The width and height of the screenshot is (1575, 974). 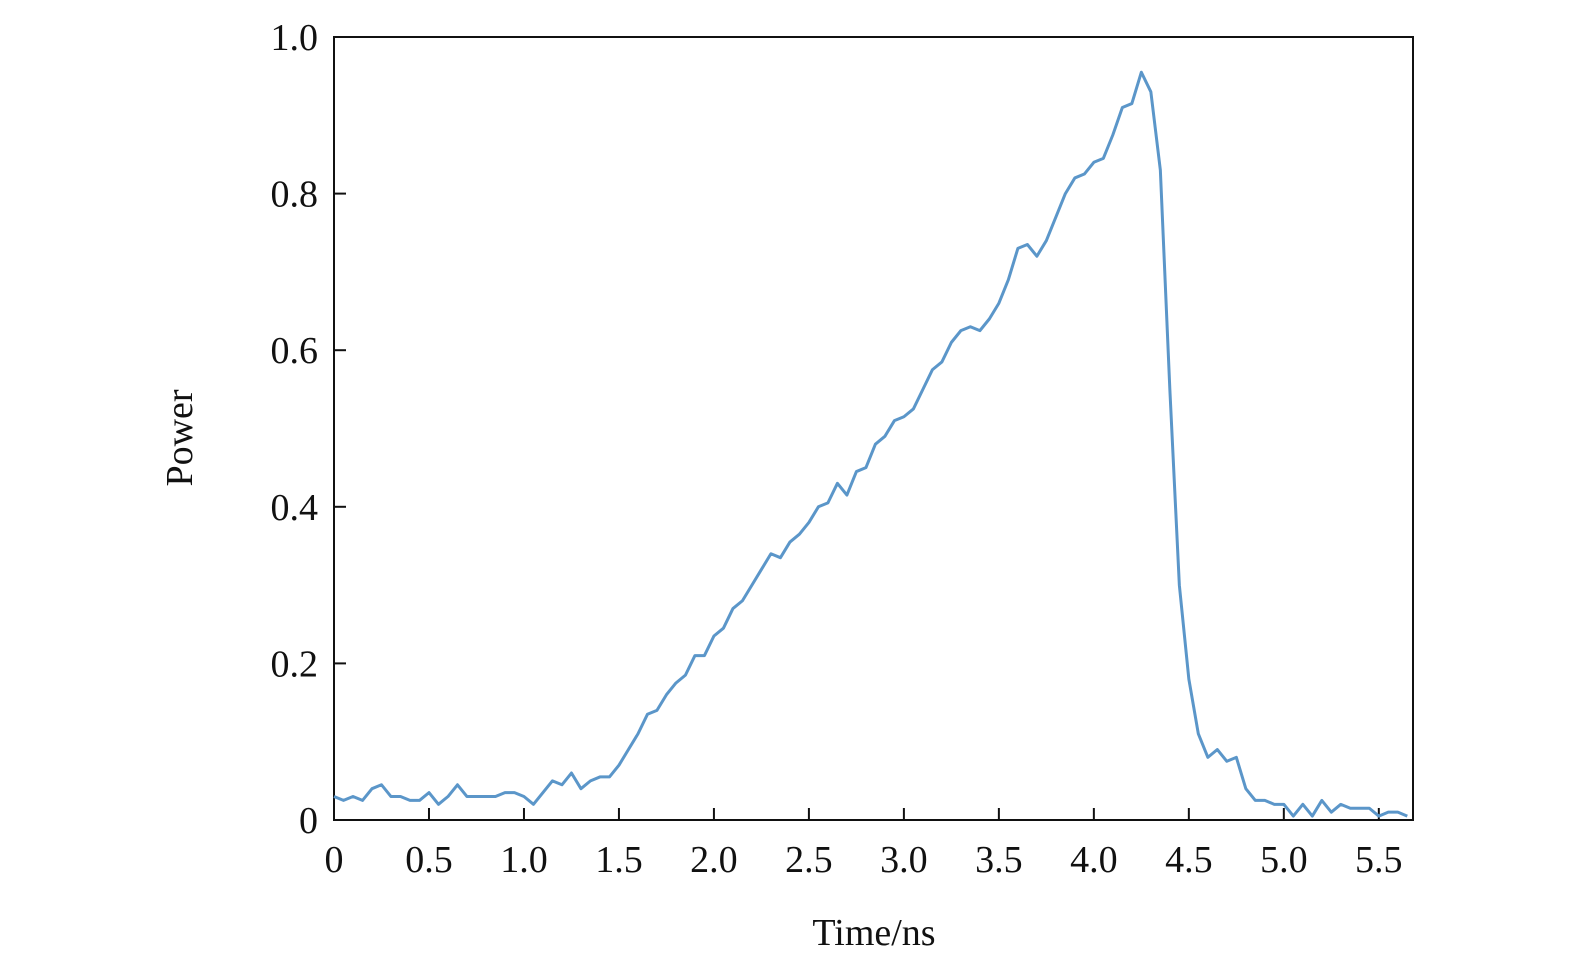 What do you see at coordinates (429, 860) in the screenshot?
I see `x-tick-label: 0.5` at bounding box center [429, 860].